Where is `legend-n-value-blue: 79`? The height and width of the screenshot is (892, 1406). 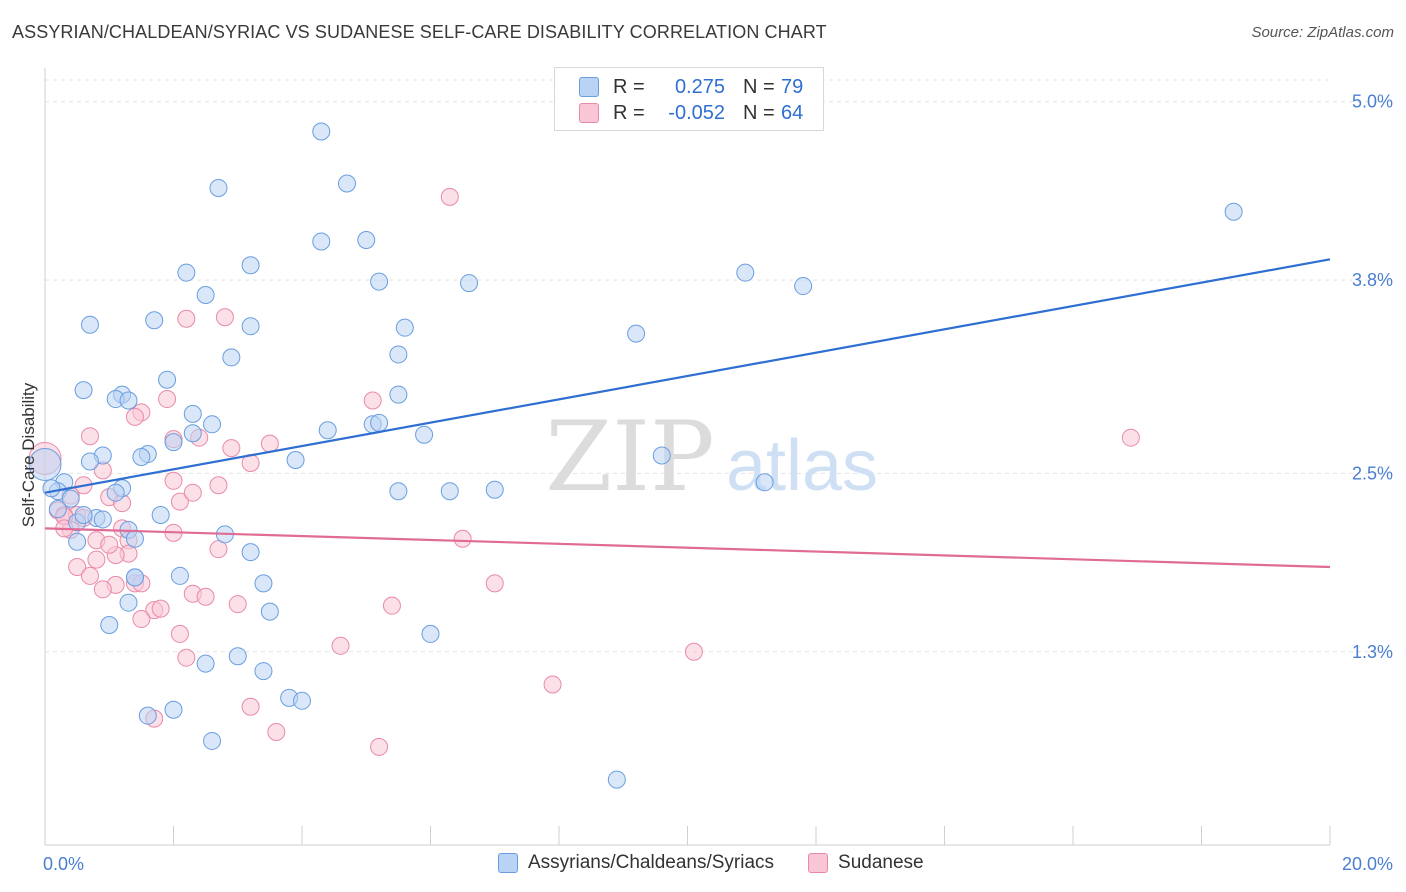 legend-n-value-blue: 79 is located at coordinates (792, 86).